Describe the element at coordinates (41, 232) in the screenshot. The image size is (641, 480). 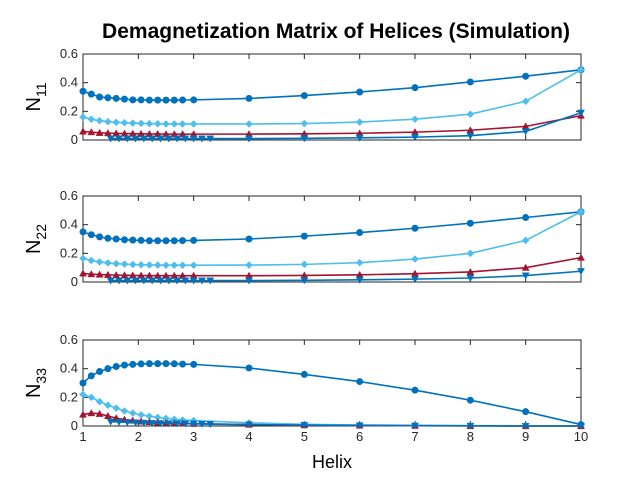
I see `y-axis-label-sub: 22` at that location.